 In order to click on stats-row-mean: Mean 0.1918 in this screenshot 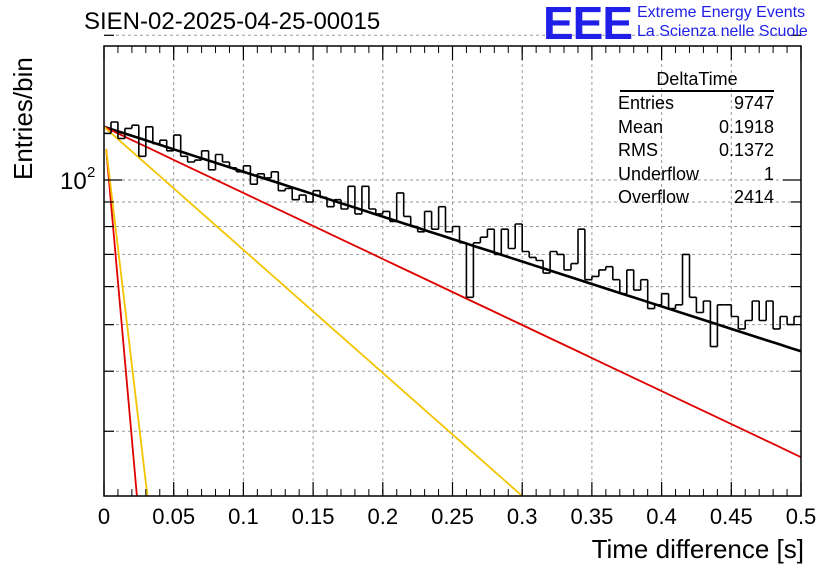, I will do `click(694, 128)`.